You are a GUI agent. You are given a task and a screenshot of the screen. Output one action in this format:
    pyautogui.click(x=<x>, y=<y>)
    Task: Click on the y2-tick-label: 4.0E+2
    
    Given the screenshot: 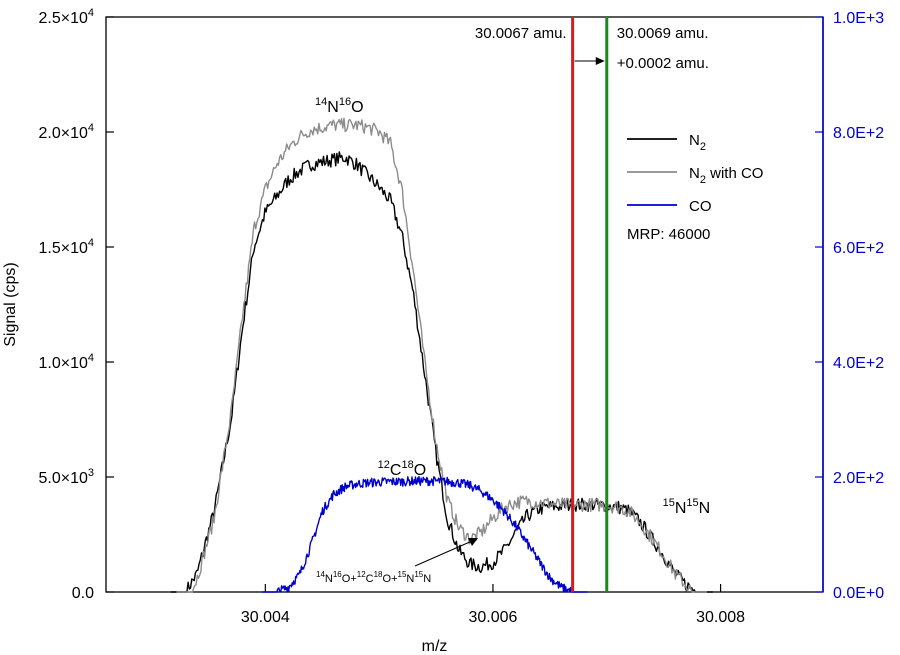 What is the action you would take?
    pyautogui.click(x=858, y=363)
    